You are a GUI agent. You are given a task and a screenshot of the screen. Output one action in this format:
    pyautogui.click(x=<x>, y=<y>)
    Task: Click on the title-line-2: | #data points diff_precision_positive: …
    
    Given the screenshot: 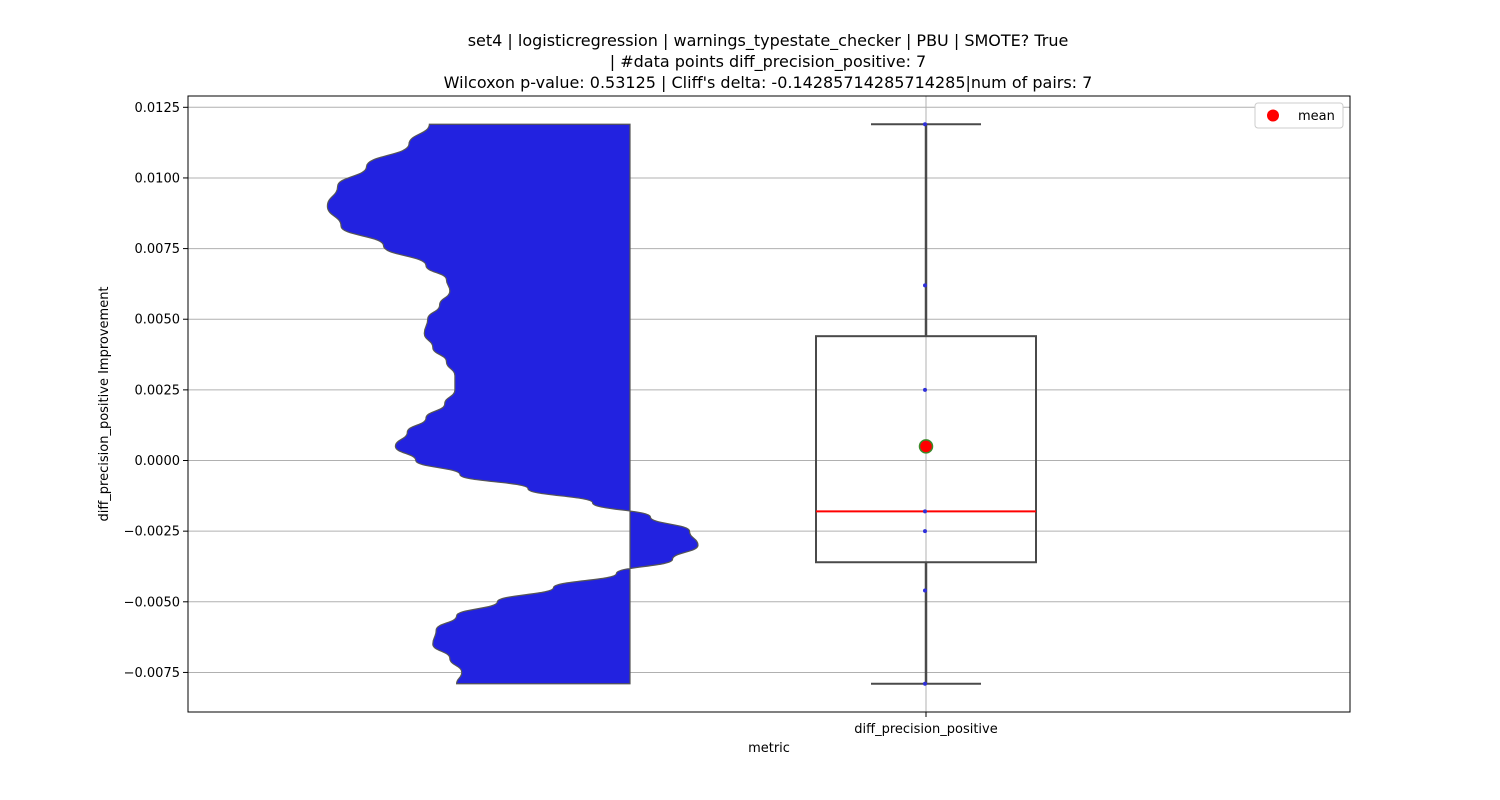 What is the action you would take?
    pyautogui.click(x=768, y=62)
    